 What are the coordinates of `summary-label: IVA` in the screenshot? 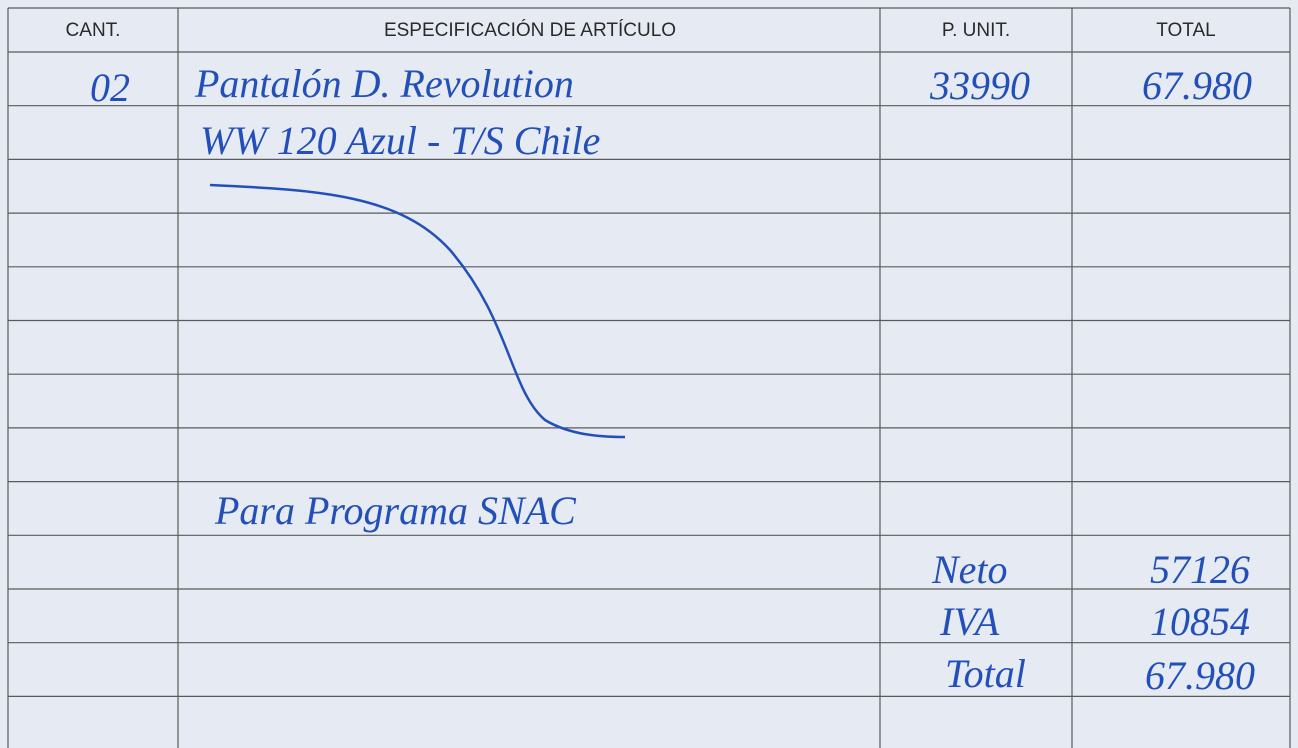 It's located at (969, 621).